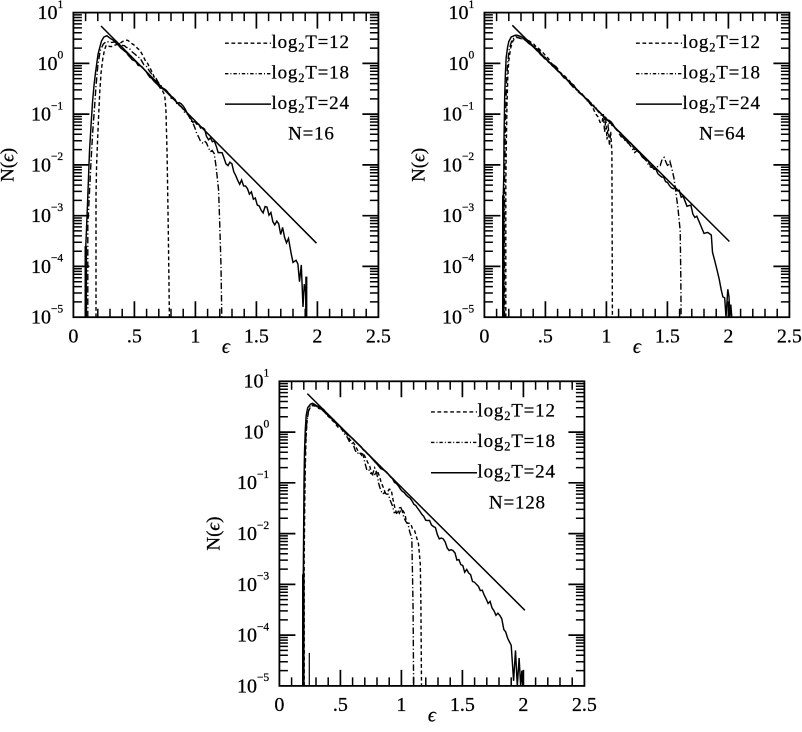 The image size is (802, 732). I want to click on svg-text: N=16, so click(311, 134).